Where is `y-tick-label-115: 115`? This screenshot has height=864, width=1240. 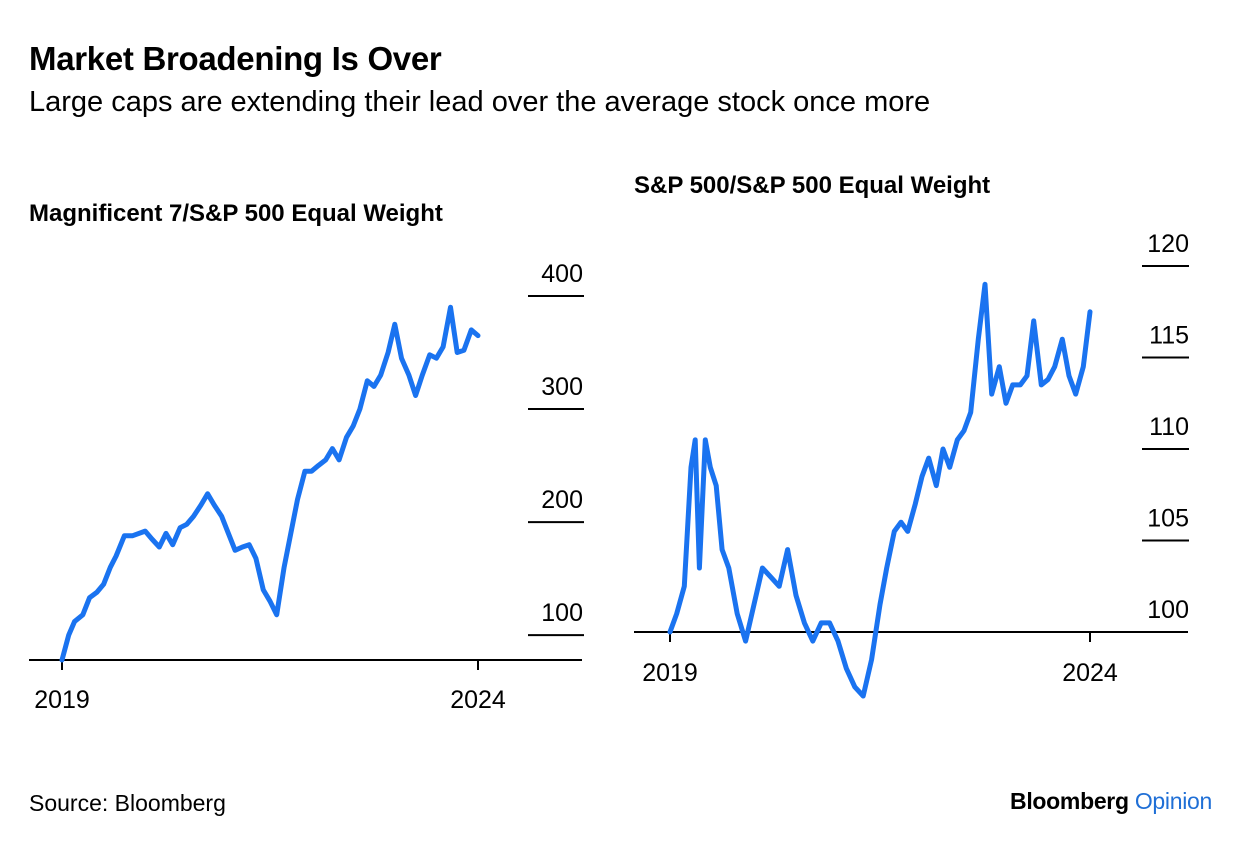
y-tick-label-115: 115 is located at coordinates (1169, 336).